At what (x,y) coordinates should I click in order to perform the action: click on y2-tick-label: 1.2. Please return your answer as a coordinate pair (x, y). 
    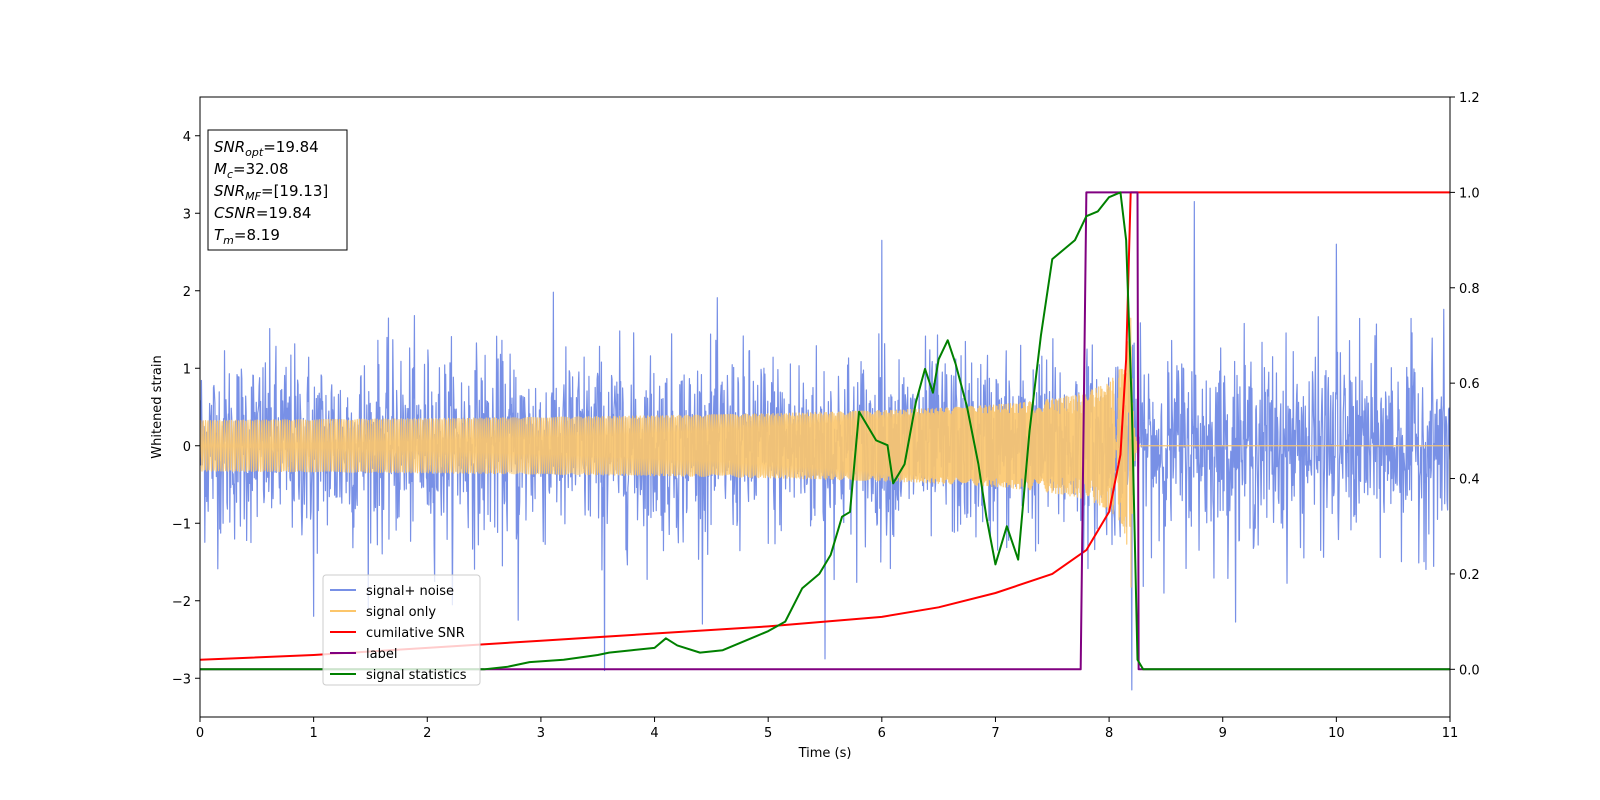
    Looking at the image, I should click on (1469, 98).